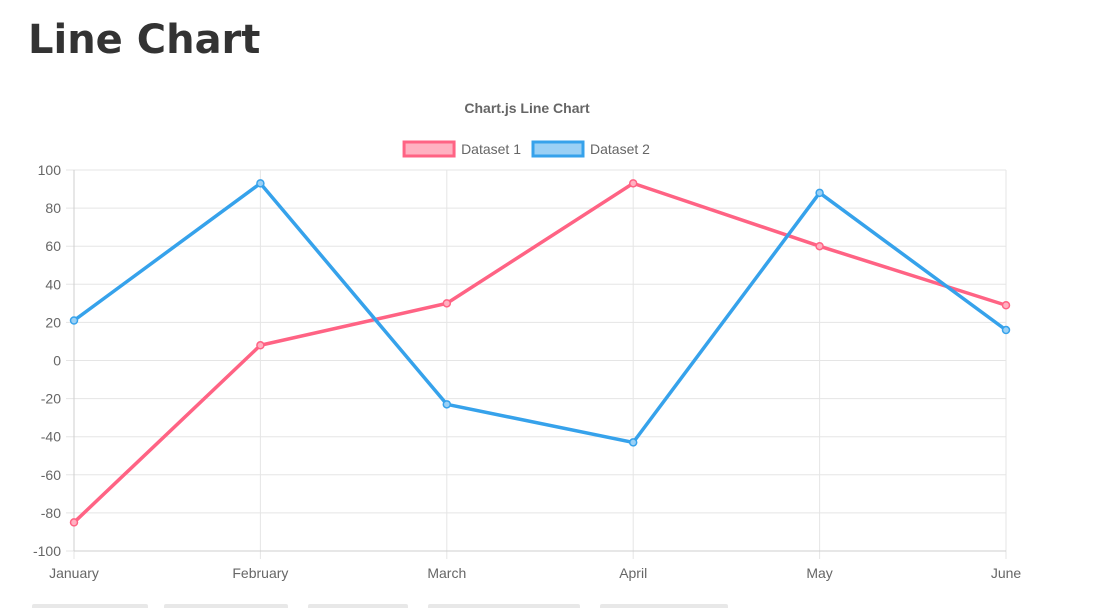 The image size is (1098, 608). Describe the element at coordinates (53, 208) in the screenshot. I see `y-tick-label: 80` at that location.